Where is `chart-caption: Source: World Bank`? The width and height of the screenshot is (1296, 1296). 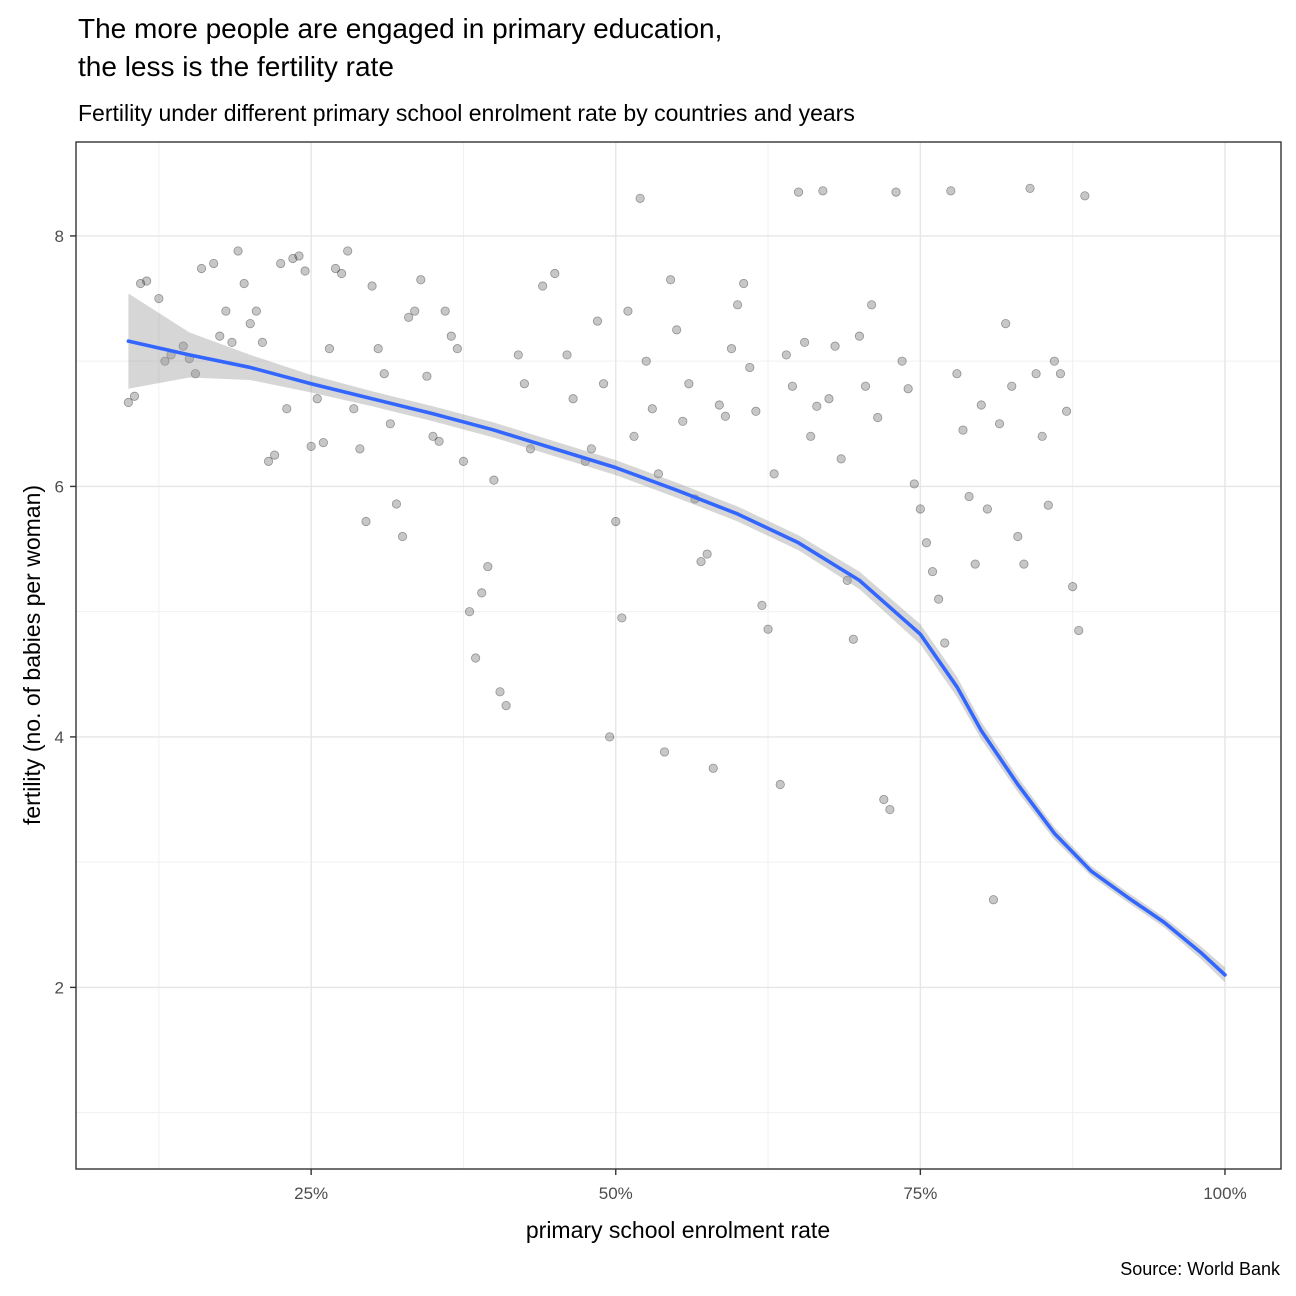 chart-caption: Source: World Bank is located at coordinates (1200, 1269).